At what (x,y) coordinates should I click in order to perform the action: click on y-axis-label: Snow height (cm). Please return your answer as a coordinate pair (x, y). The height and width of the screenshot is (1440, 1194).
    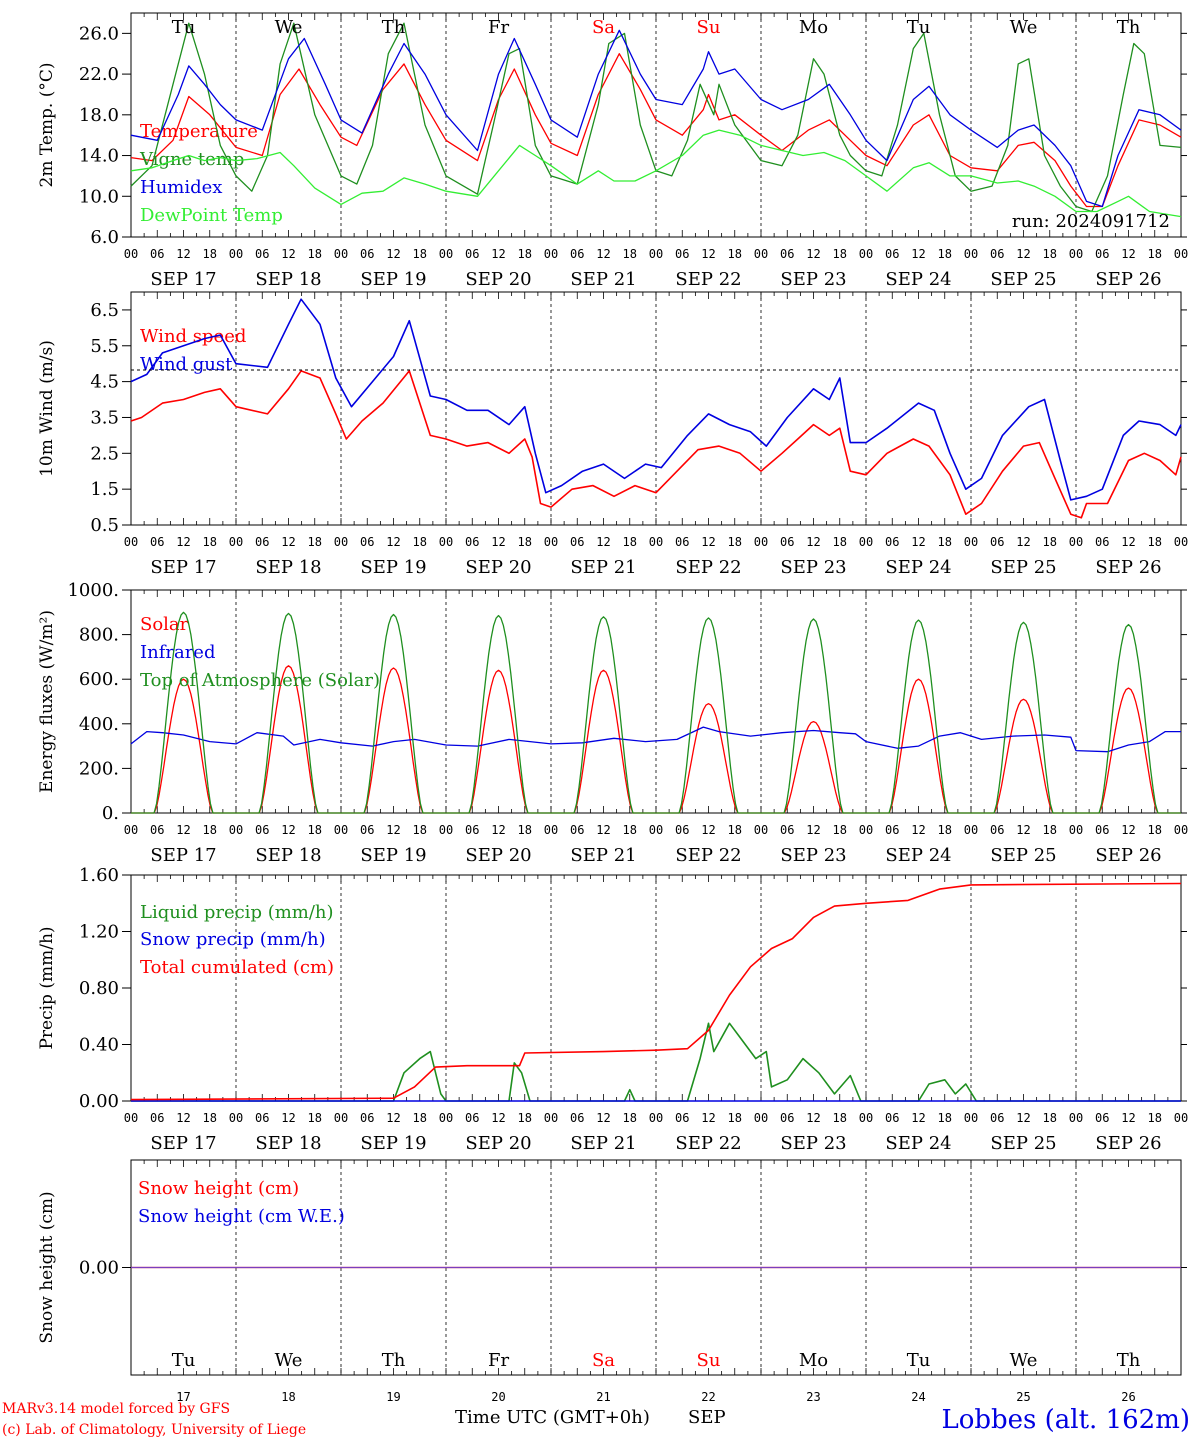
    Looking at the image, I should click on (47, 1267).